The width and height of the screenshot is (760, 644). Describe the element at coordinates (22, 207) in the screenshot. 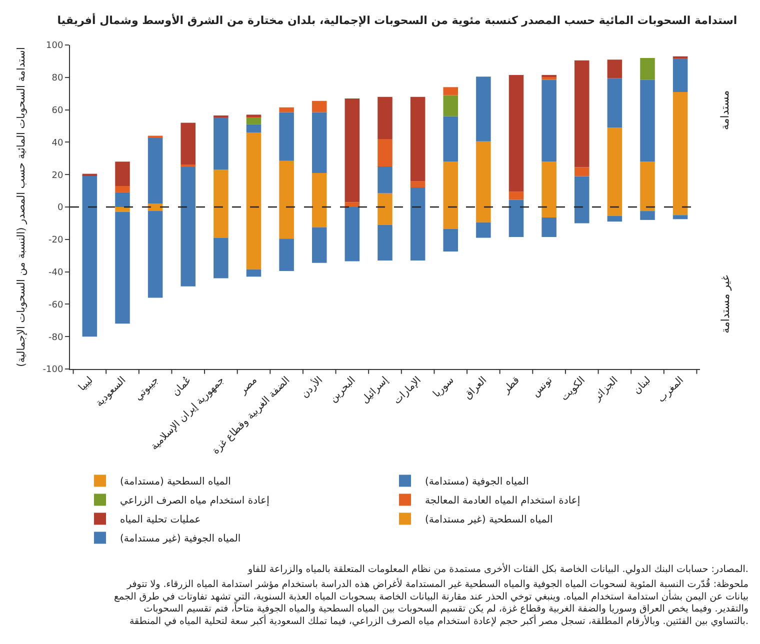

I see `y-axis-title: استدامة السحوبات المائية حسب المصدر (النسبة من السحوبات الإجمالية)` at that location.